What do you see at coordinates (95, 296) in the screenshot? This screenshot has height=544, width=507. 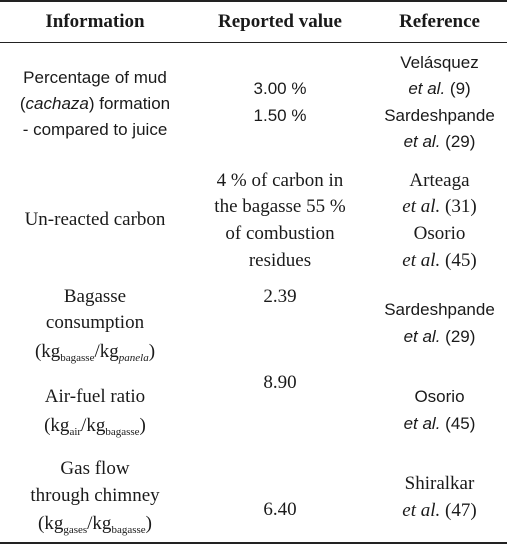 I see `cell-line: Bagasse` at bounding box center [95, 296].